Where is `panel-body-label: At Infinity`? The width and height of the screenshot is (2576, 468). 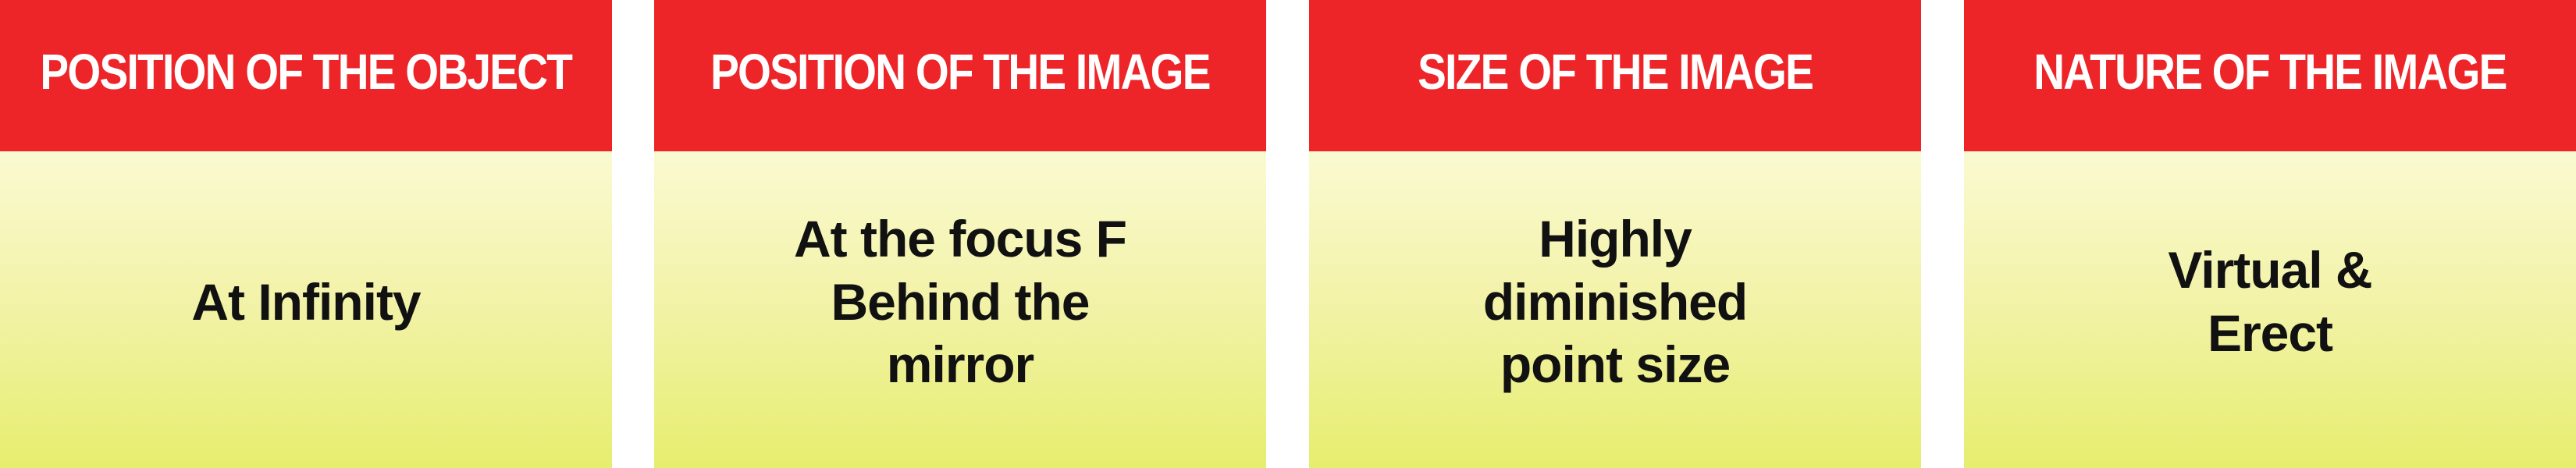
panel-body-label: At Infinity is located at coordinates (306, 301).